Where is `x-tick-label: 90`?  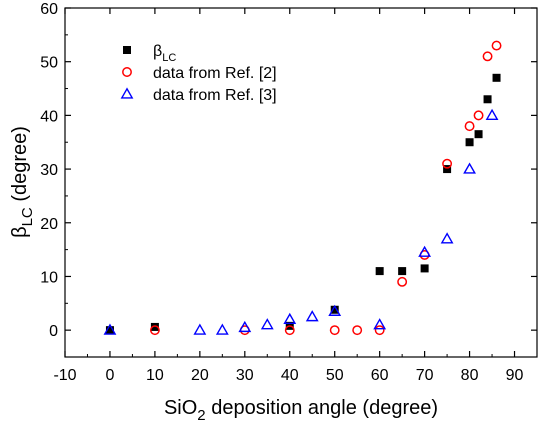
x-tick-label: 90 is located at coordinates (515, 375).